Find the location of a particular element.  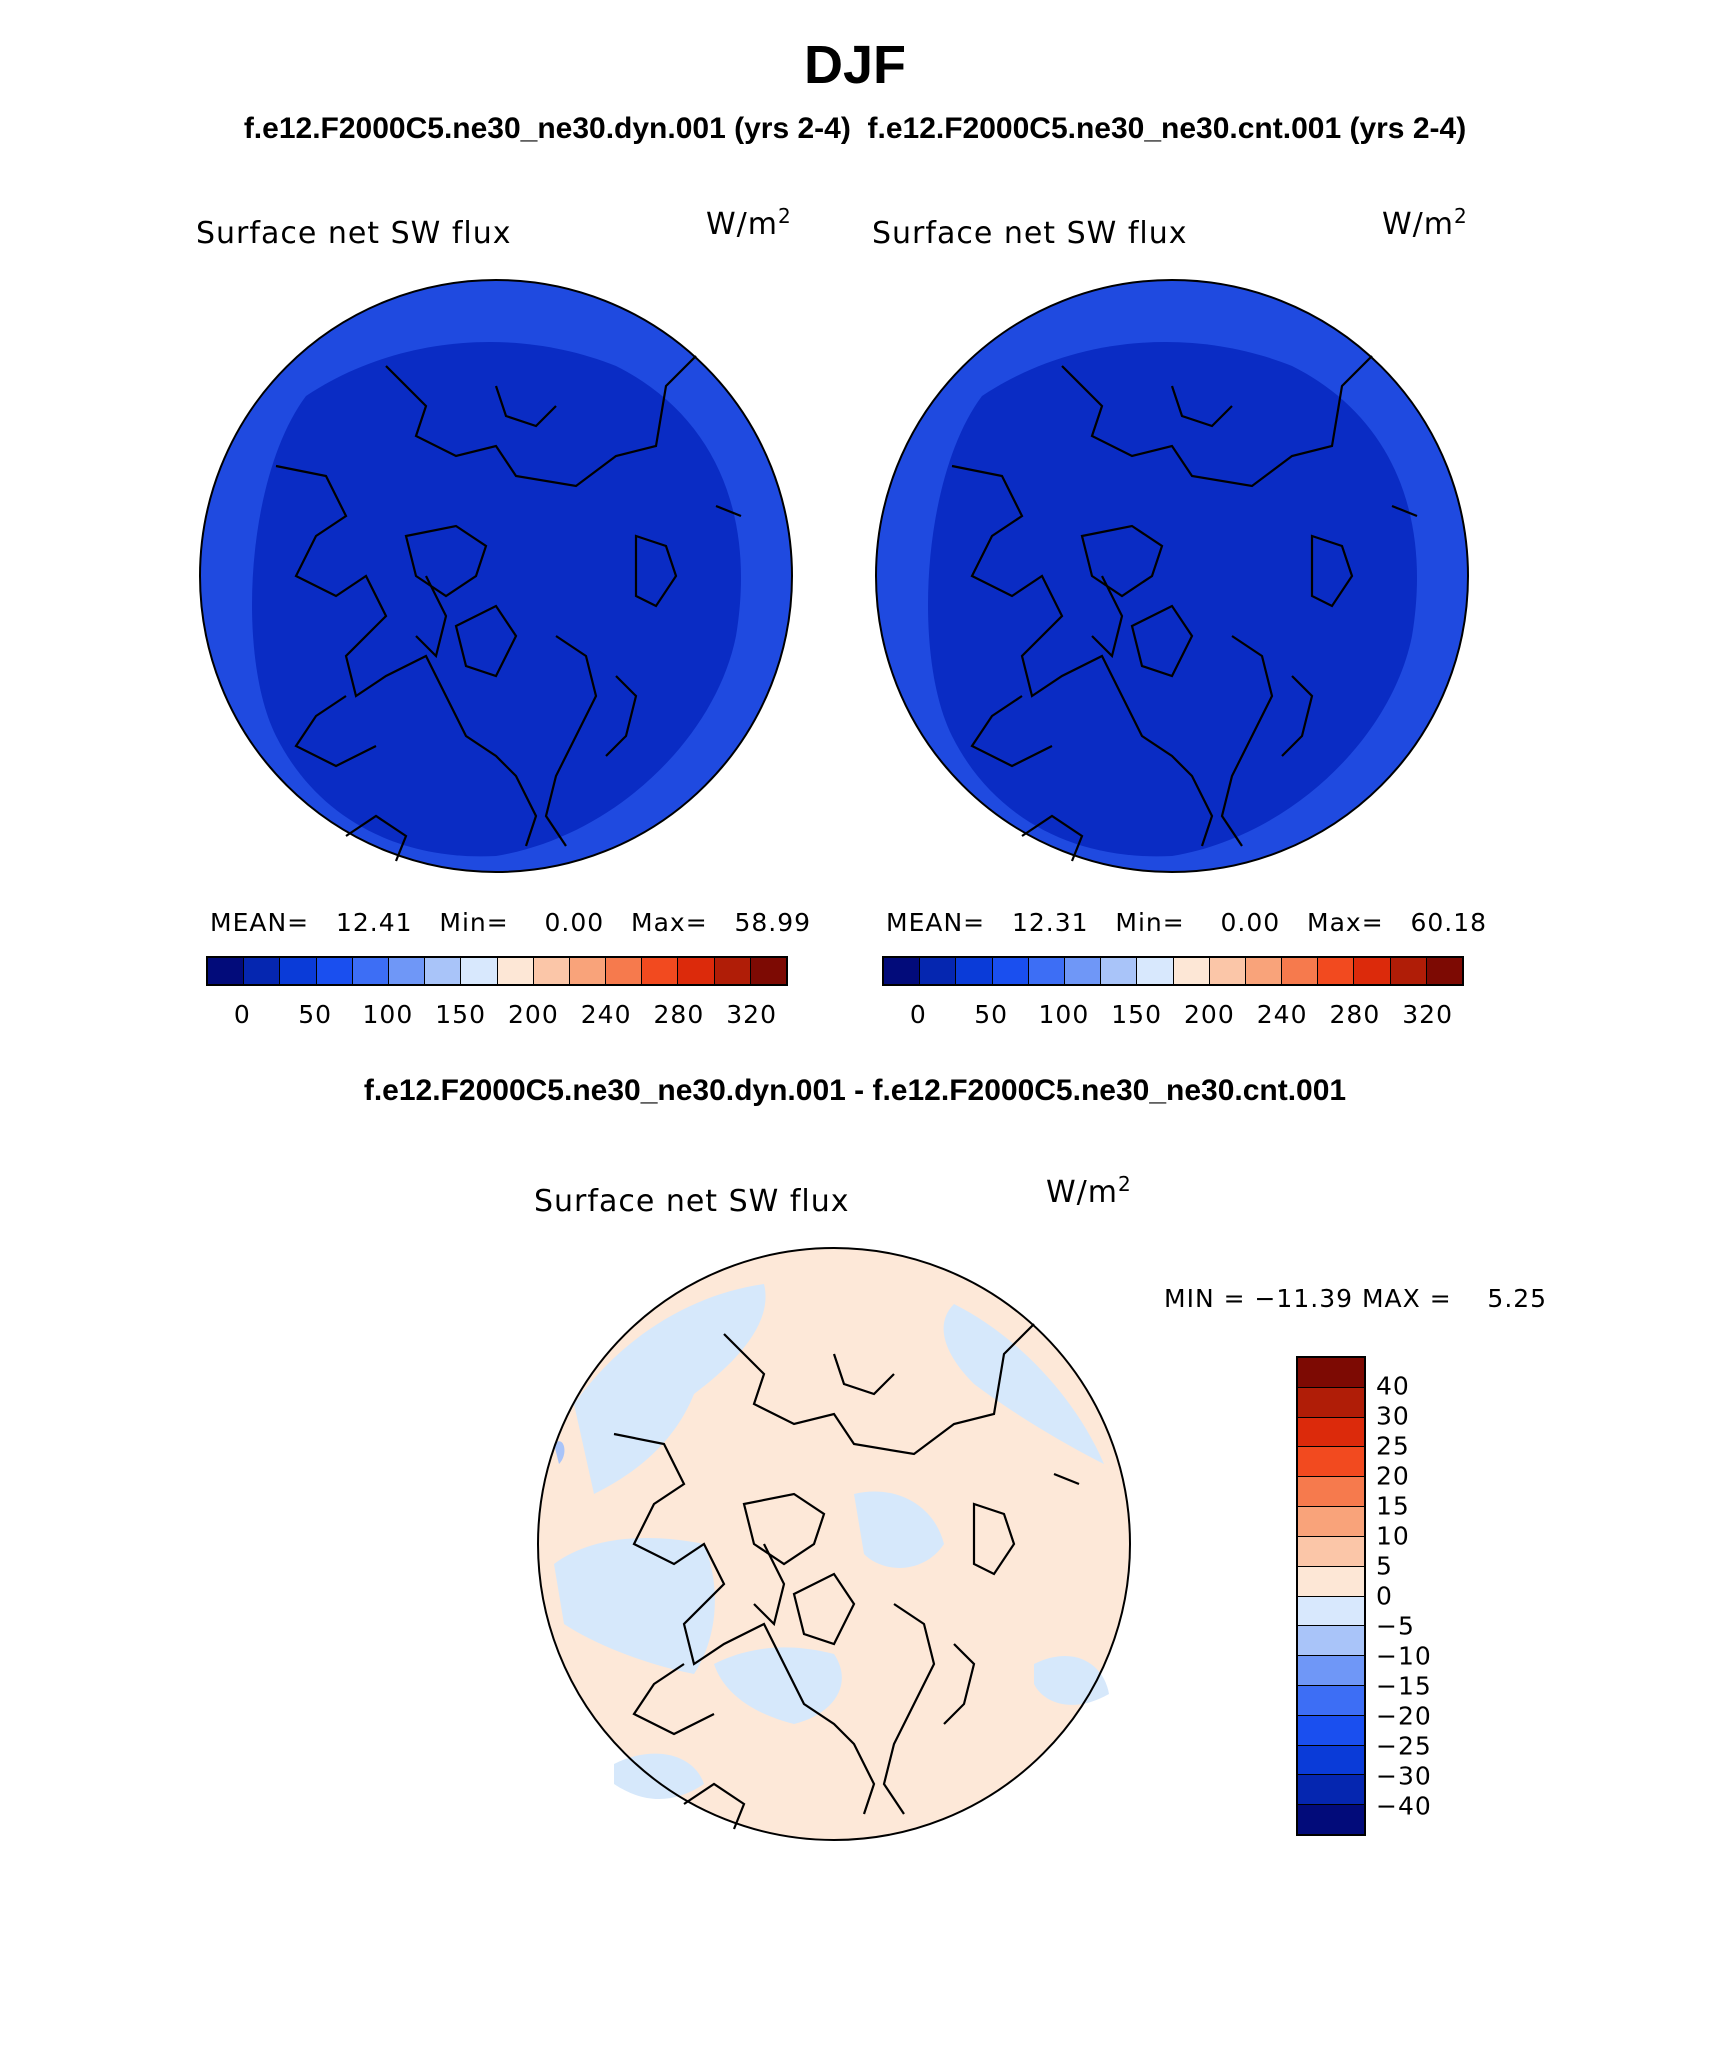

panel2-stats: MEAN= 12.31 Min= 0.00 Max= 60.18 is located at coordinates (1187, 922).